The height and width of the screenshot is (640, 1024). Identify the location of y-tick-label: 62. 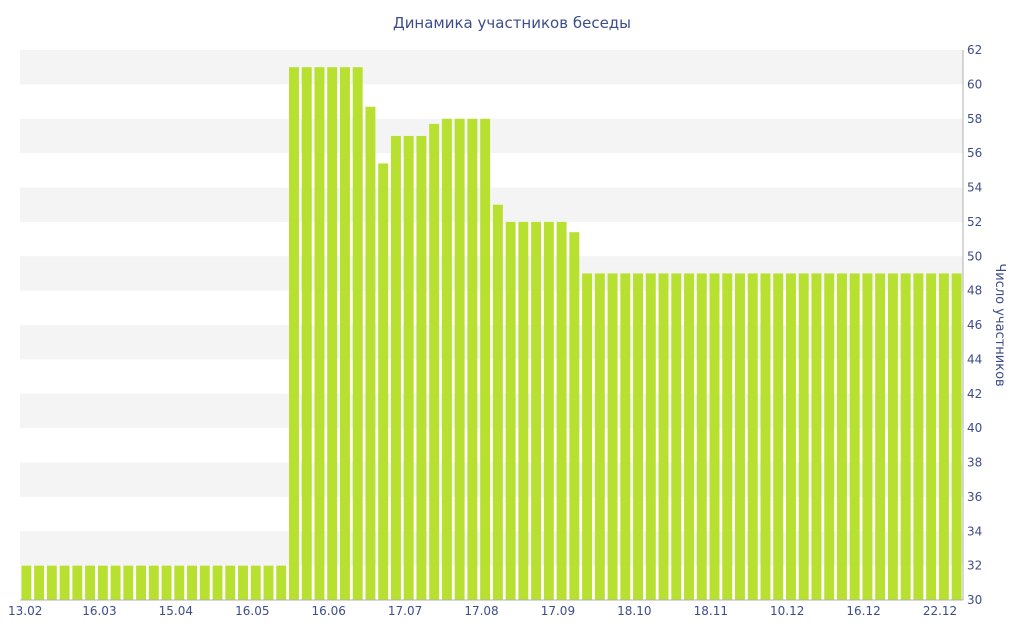
(974, 50).